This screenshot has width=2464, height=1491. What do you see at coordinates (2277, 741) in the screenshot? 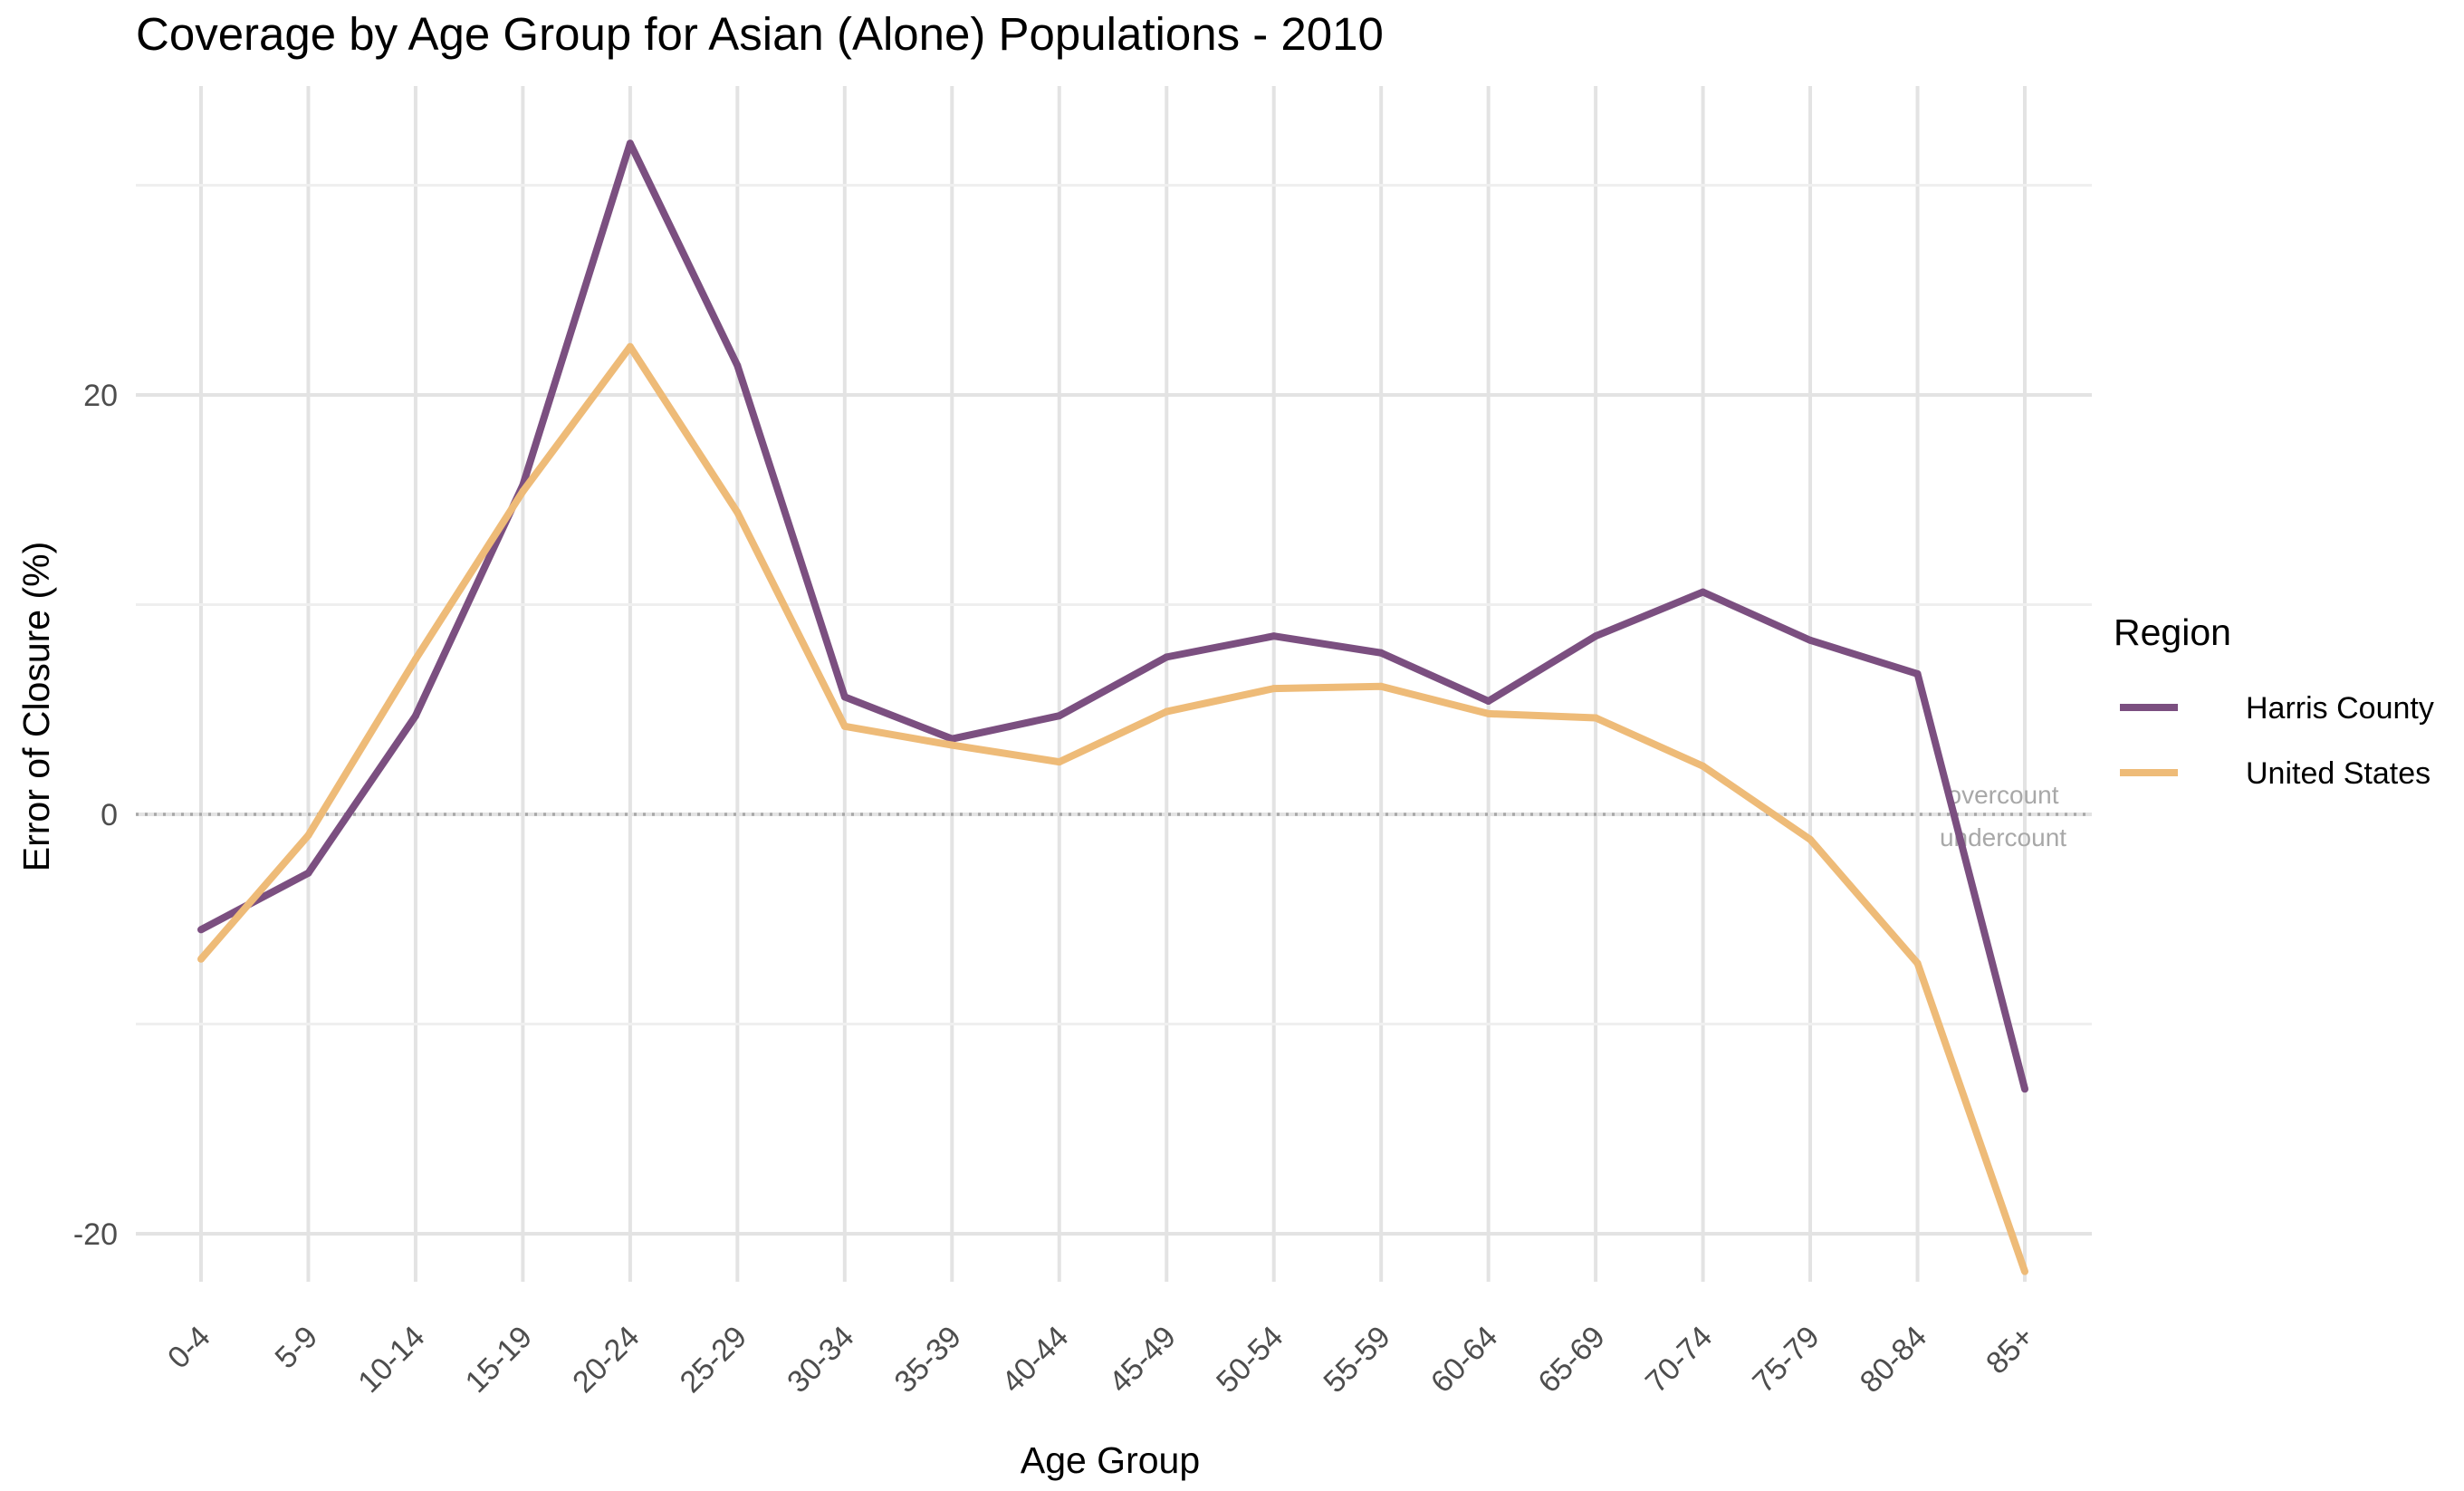
I see `legend-entries: Harris County United States` at bounding box center [2277, 741].